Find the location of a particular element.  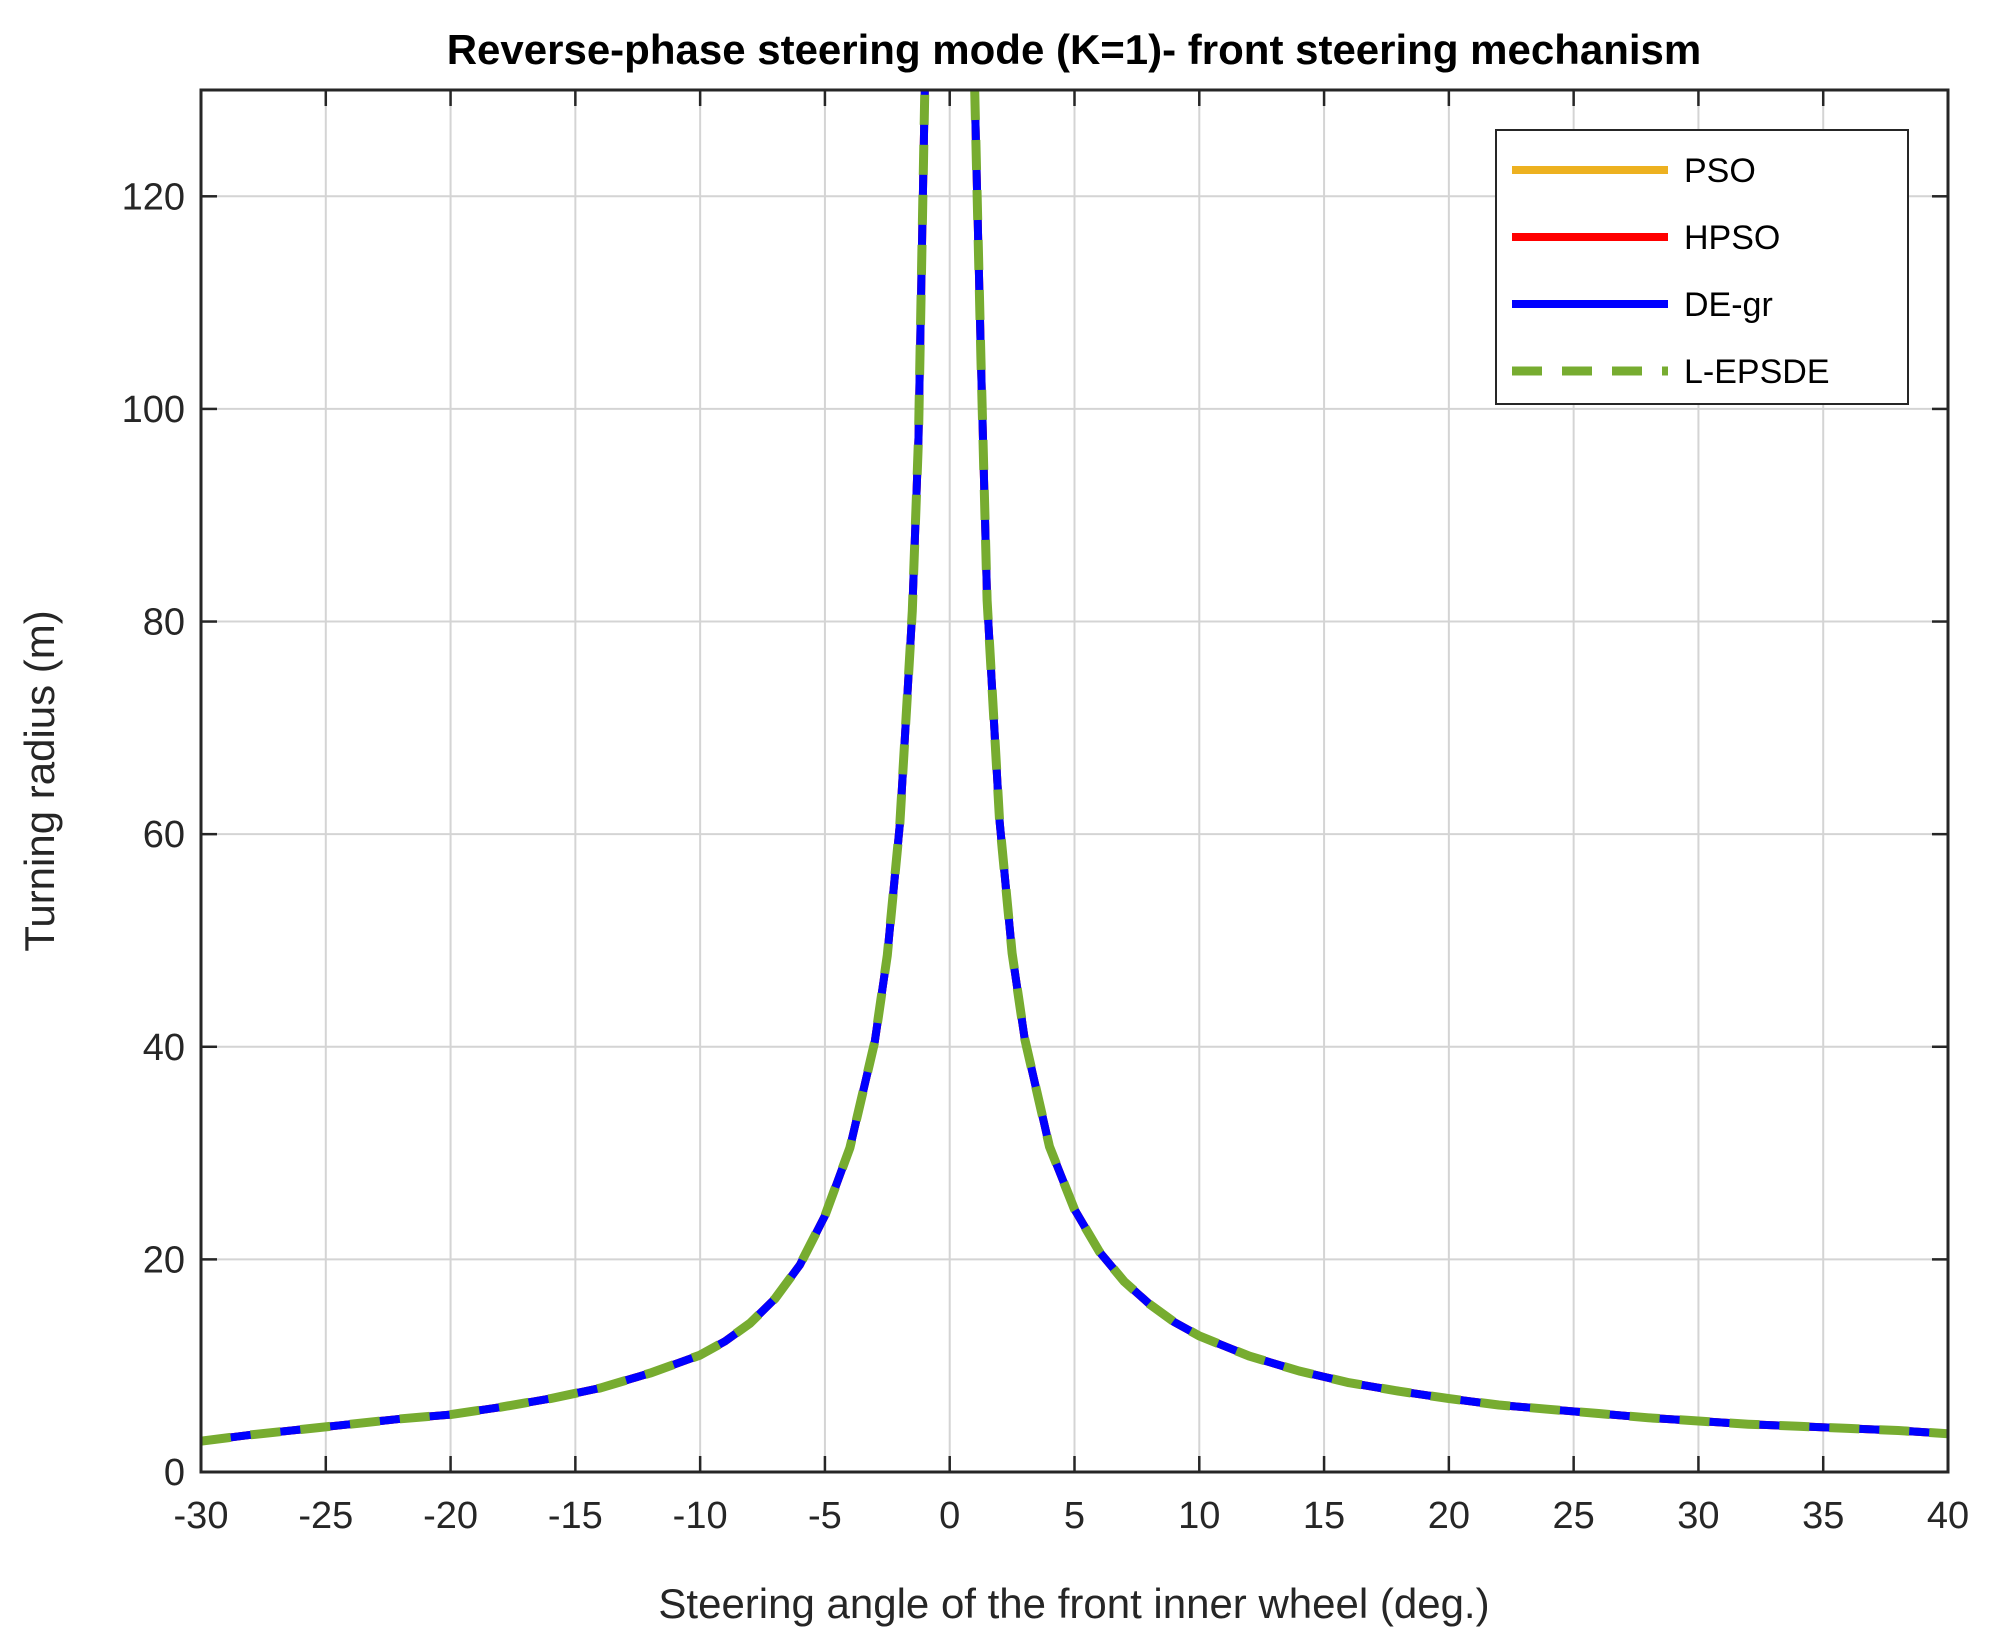

x-tick-label: -20 is located at coordinates (450, 1516).